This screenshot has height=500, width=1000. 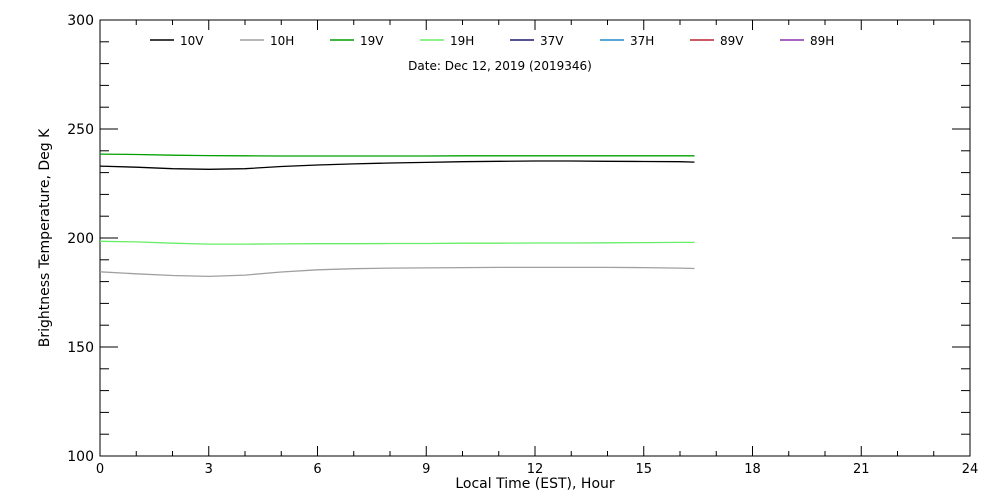 What do you see at coordinates (397, 155) in the screenshot?
I see `series-line-19v` at bounding box center [397, 155].